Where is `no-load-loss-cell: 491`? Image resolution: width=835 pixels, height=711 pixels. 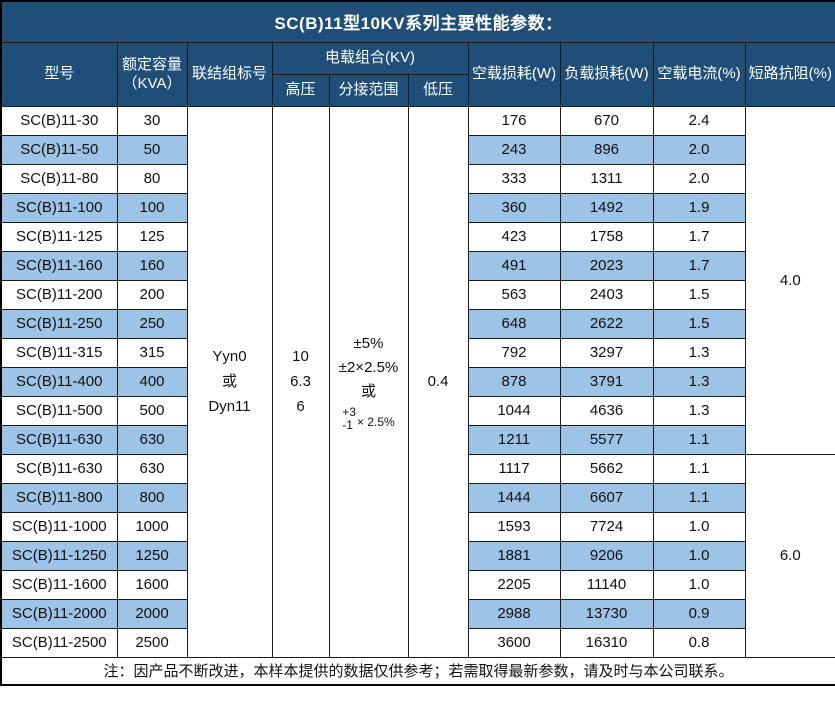
no-load-loss-cell: 491 is located at coordinates (514, 265).